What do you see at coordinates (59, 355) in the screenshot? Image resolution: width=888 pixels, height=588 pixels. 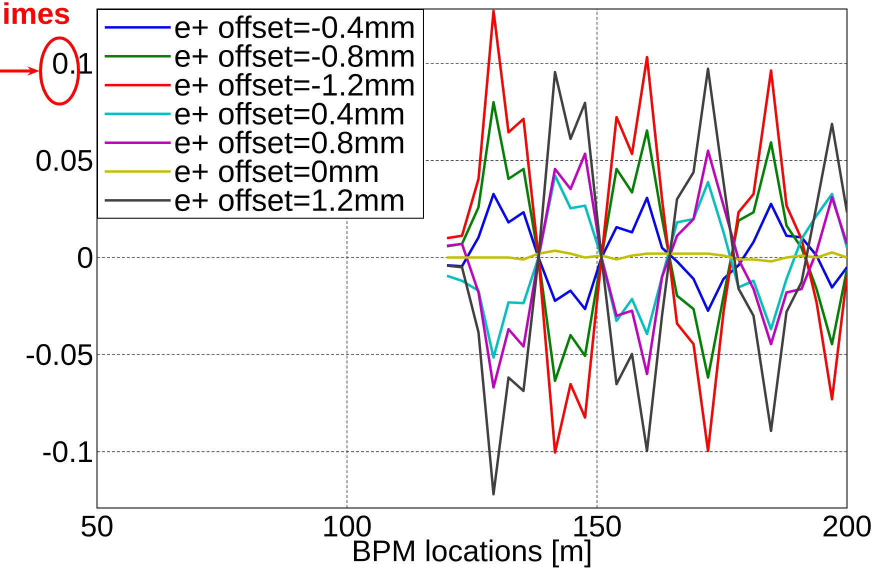 I see `y-tick-label: -0.05` at bounding box center [59, 355].